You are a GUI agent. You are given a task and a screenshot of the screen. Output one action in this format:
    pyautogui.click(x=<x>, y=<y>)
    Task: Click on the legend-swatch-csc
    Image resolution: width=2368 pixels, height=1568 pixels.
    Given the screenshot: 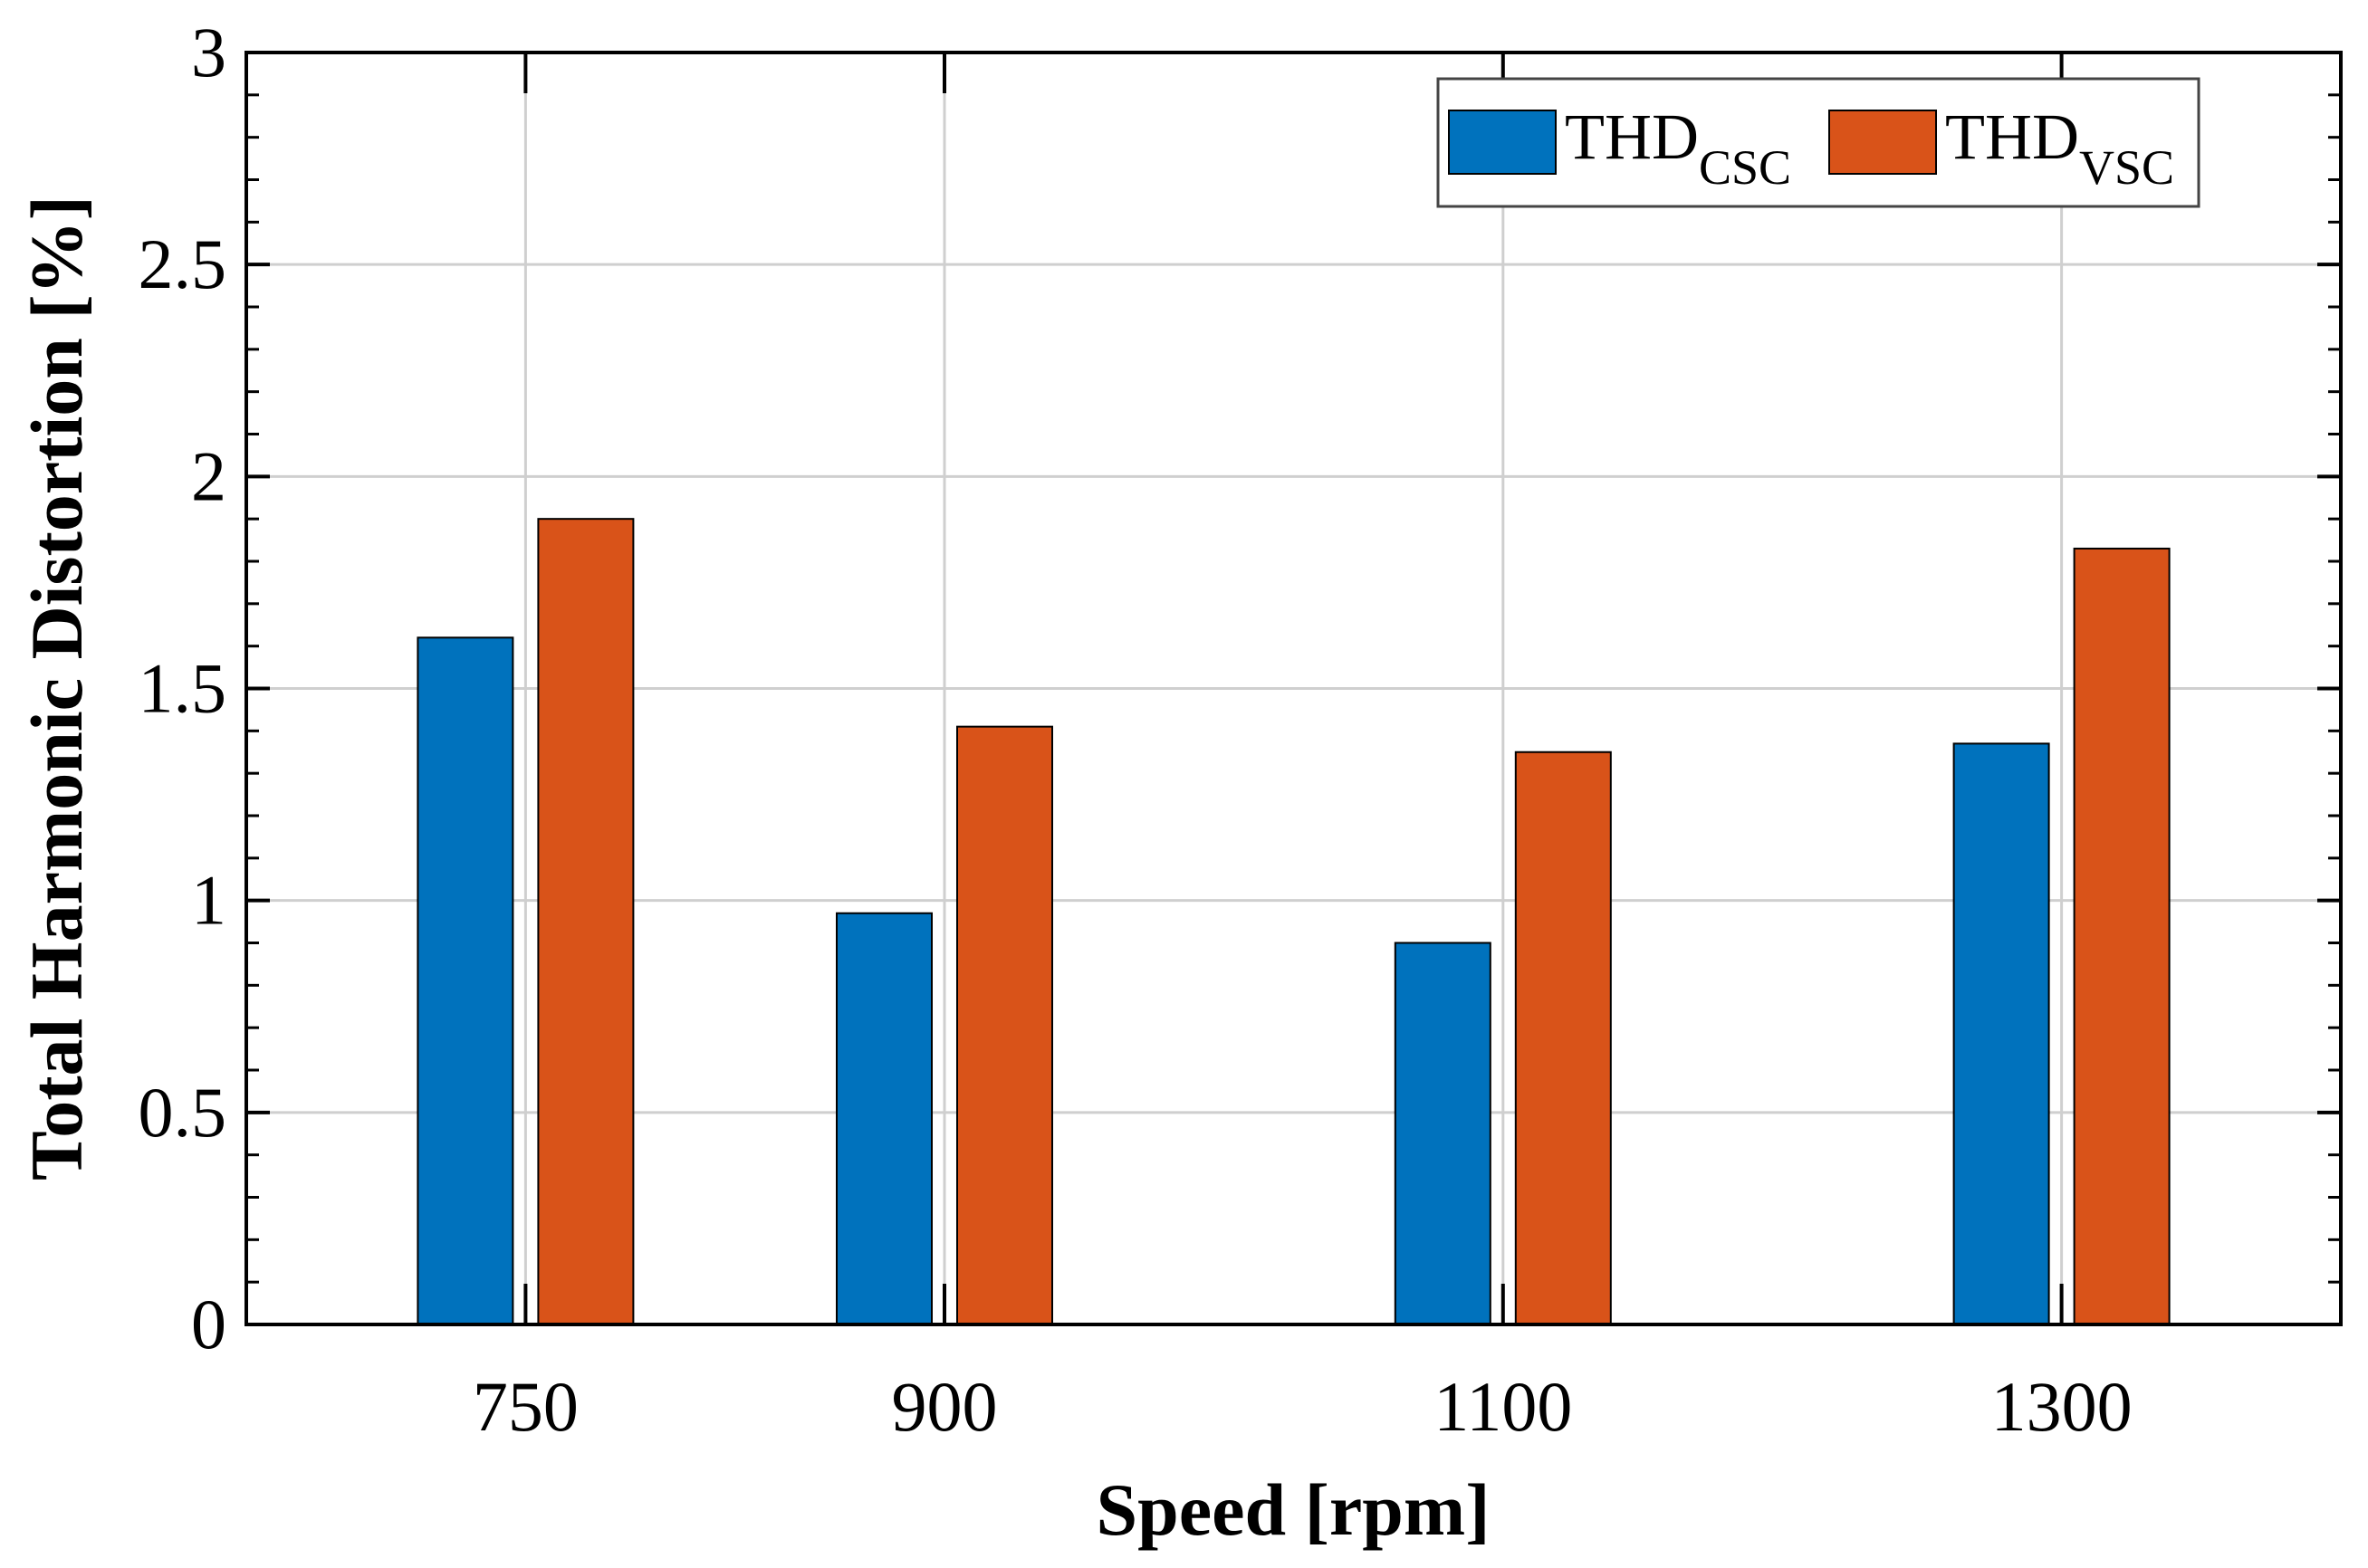 What is the action you would take?
    pyautogui.click(x=1502, y=142)
    